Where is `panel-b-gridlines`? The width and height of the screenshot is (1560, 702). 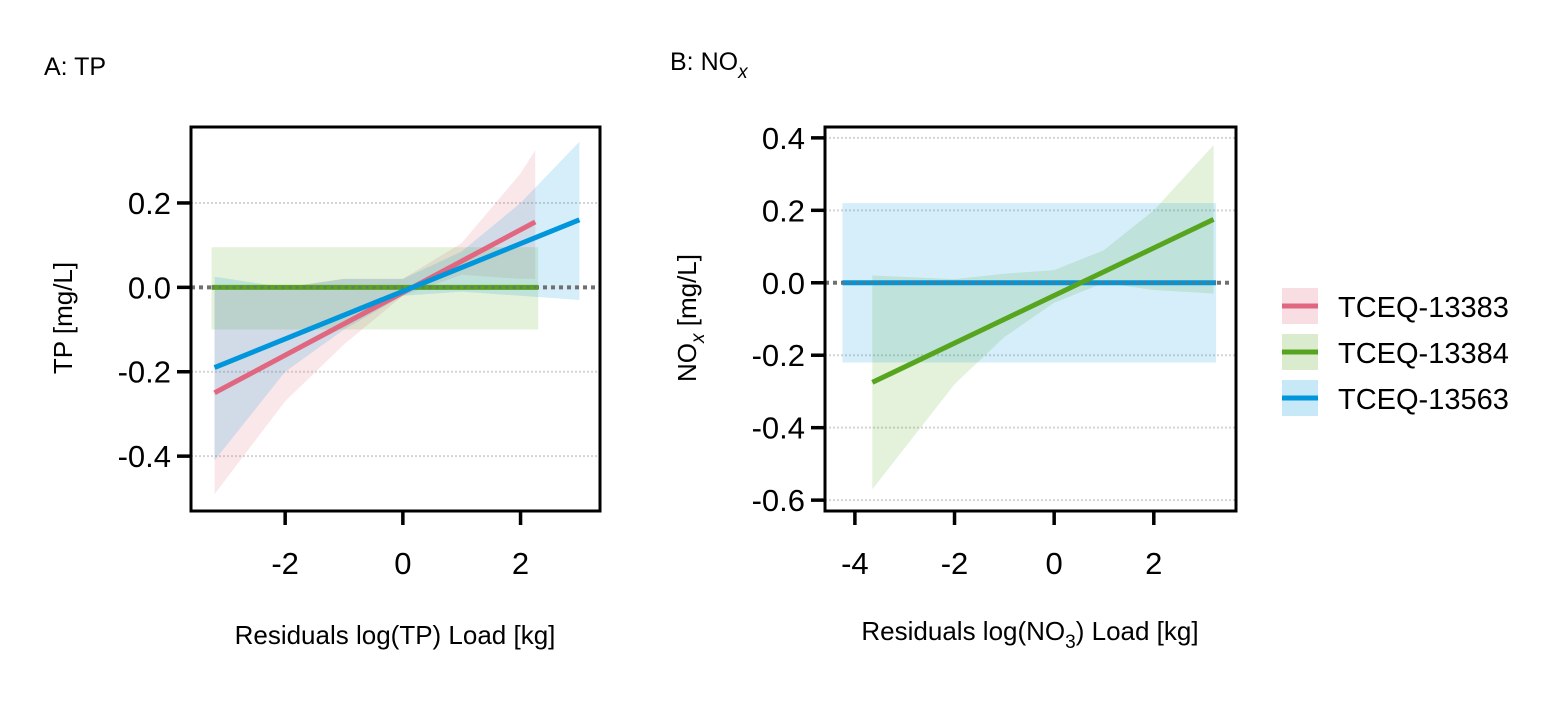 panel-b-gridlines is located at coordinates (1030, 319).